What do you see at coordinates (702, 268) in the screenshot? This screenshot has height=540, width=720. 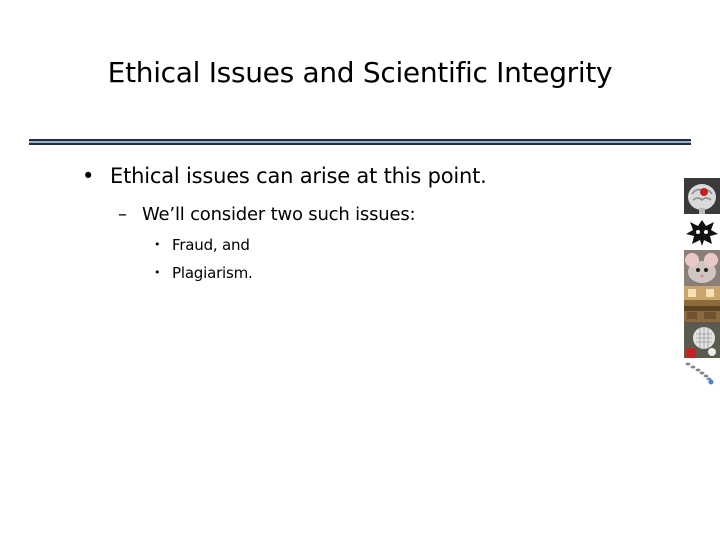 I see `mouse-icon` at bounding box center [702, 268].